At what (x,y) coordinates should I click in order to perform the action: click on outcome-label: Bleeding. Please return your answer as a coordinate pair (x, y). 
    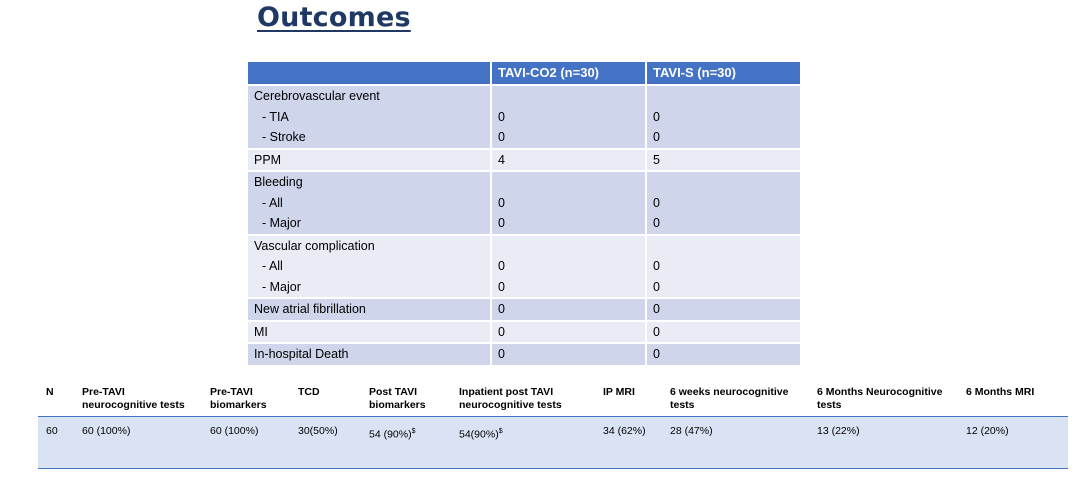
    Looking at the image, I should click on (278, 182).